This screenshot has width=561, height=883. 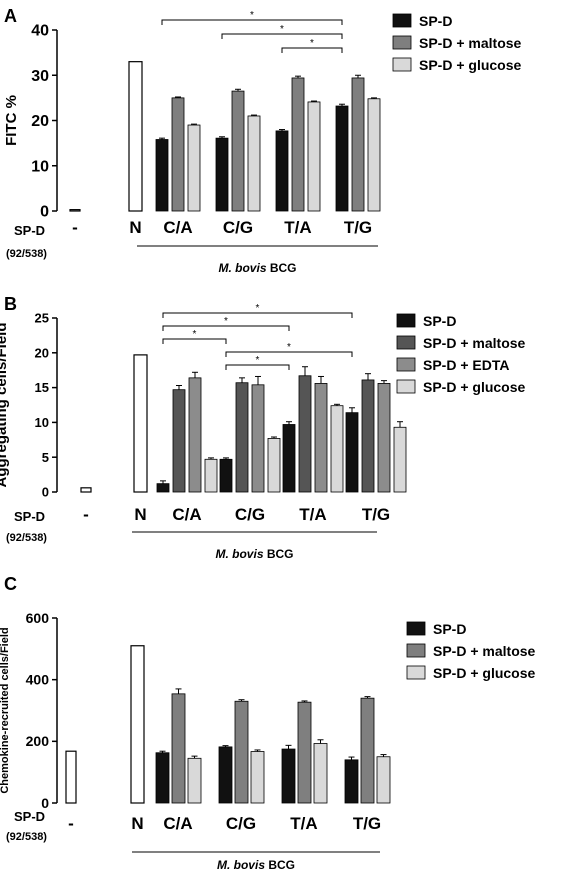 What do you see at coordinates (38, 741) in the screenshot?
I see `y-tick-label: 200` at bounding box center [38, 741].